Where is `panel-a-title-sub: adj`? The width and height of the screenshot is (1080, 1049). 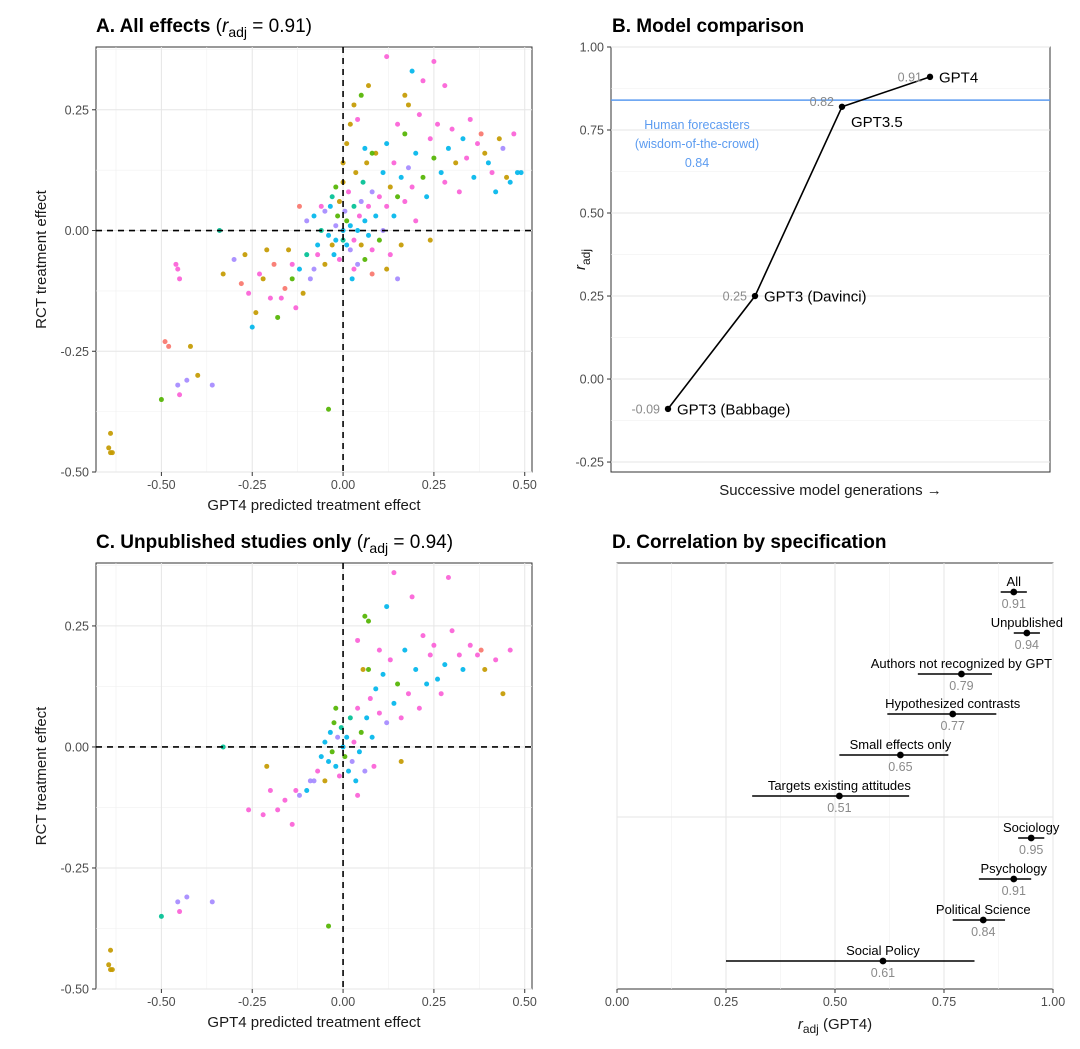
panel-a-title-sub: adj is located at coordinates (237, 32).